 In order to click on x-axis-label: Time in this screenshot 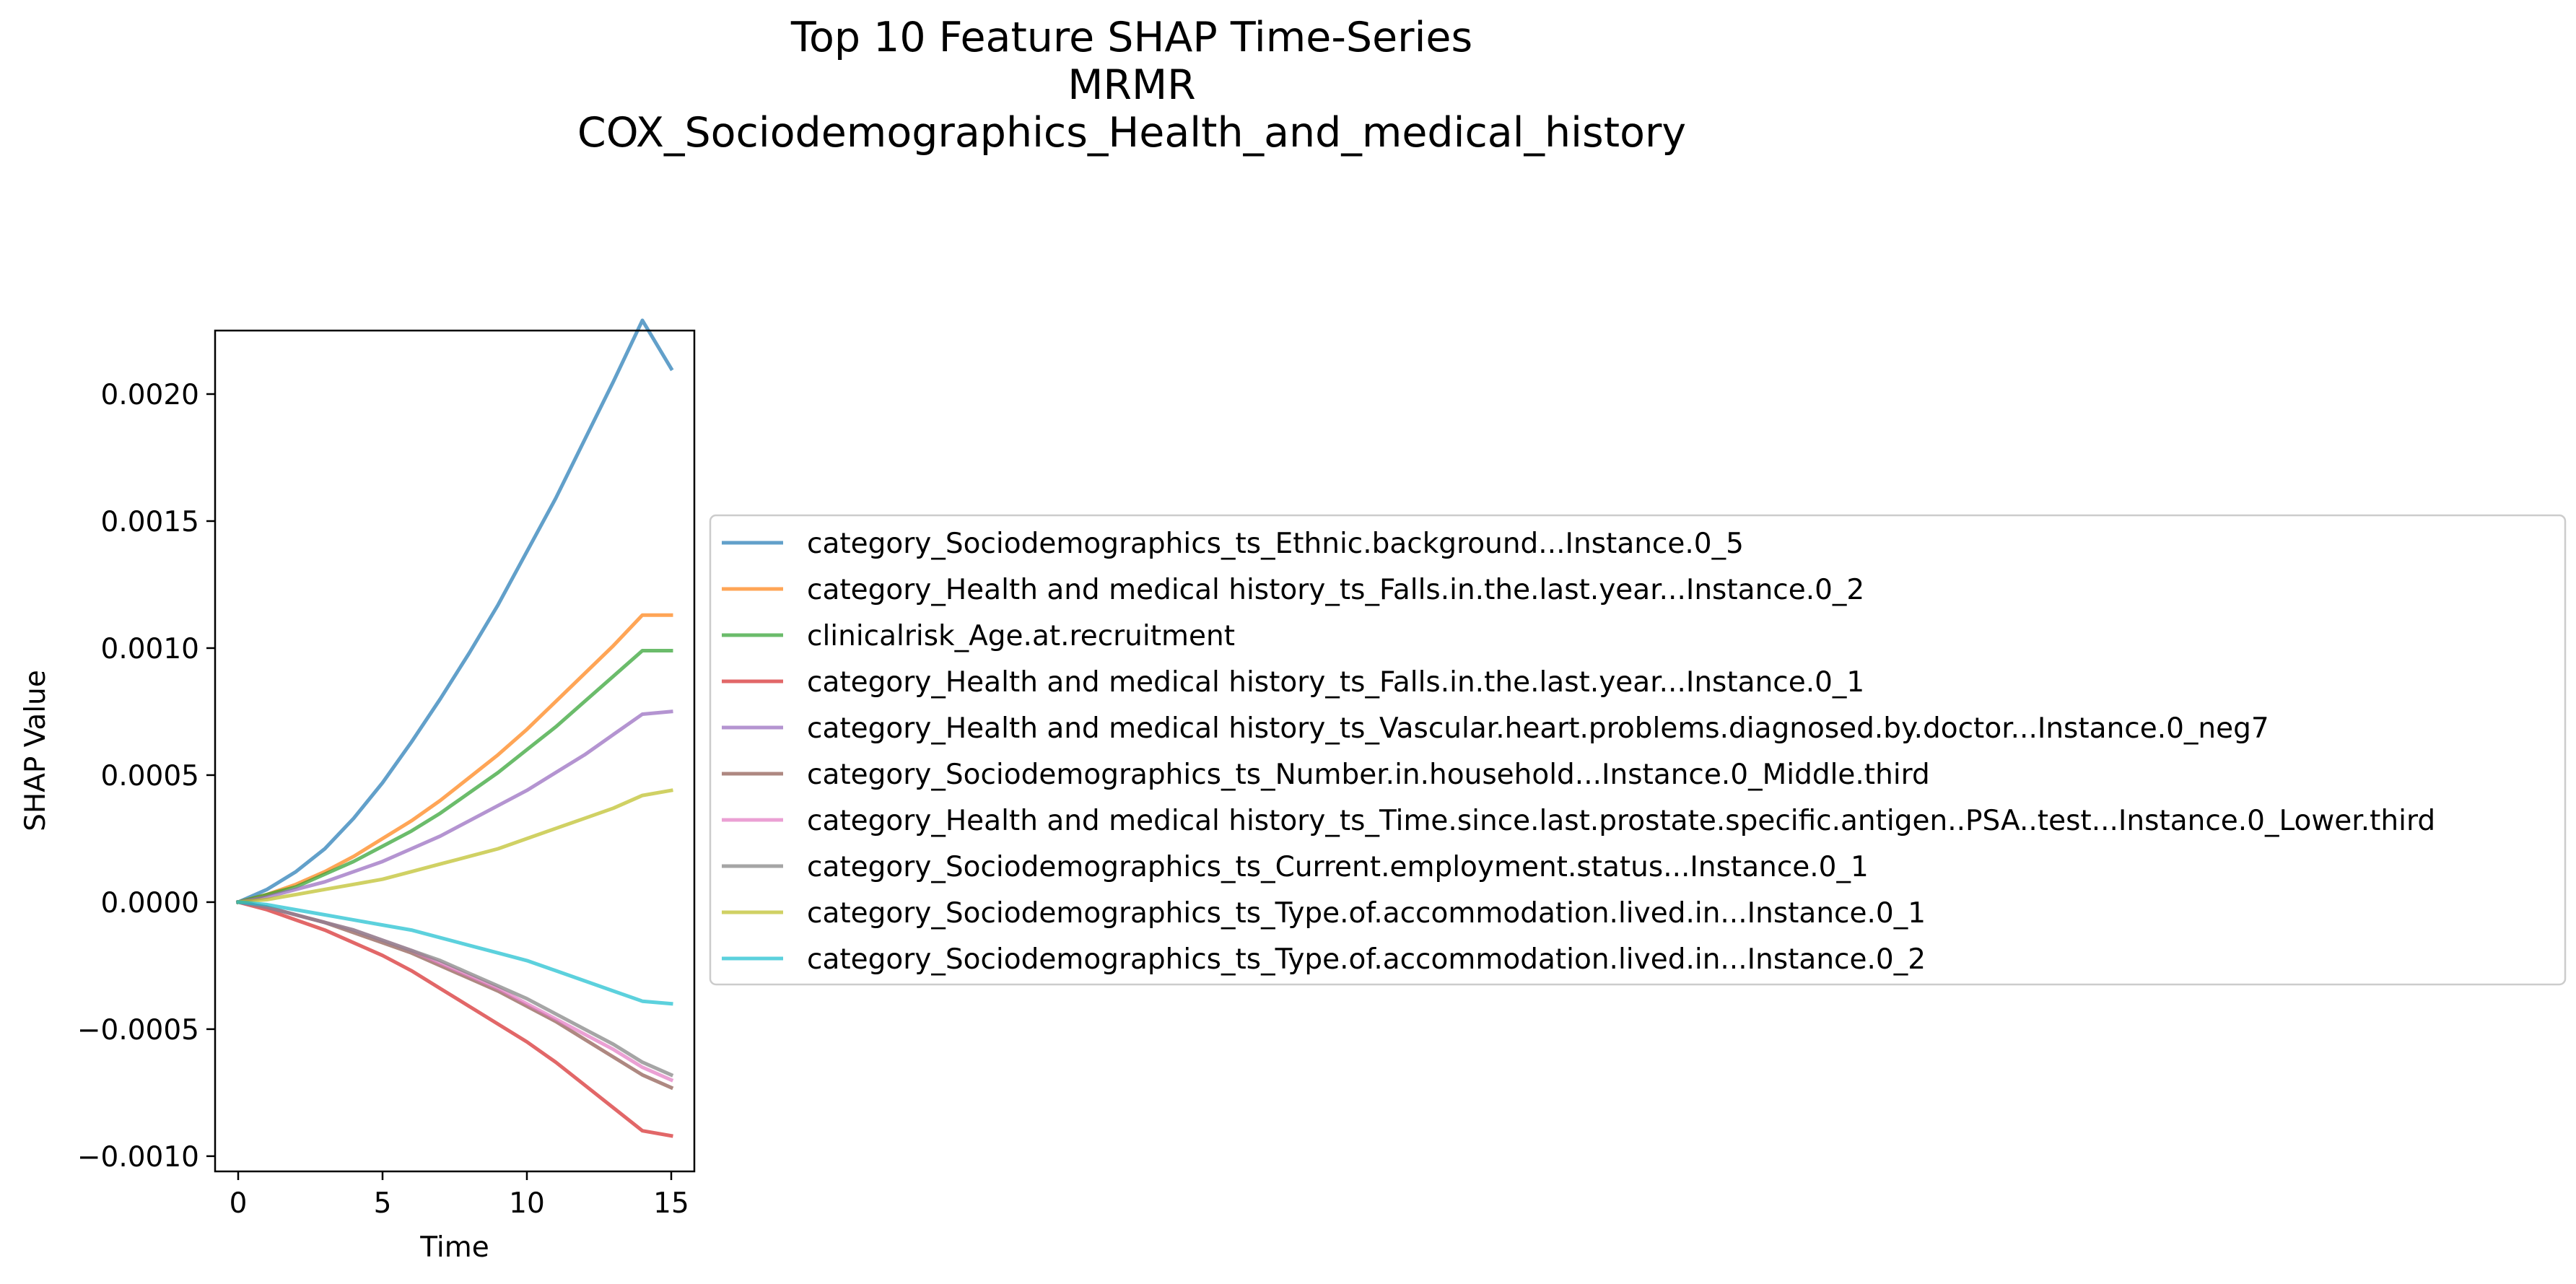, I will do `click(454, 1247)`.